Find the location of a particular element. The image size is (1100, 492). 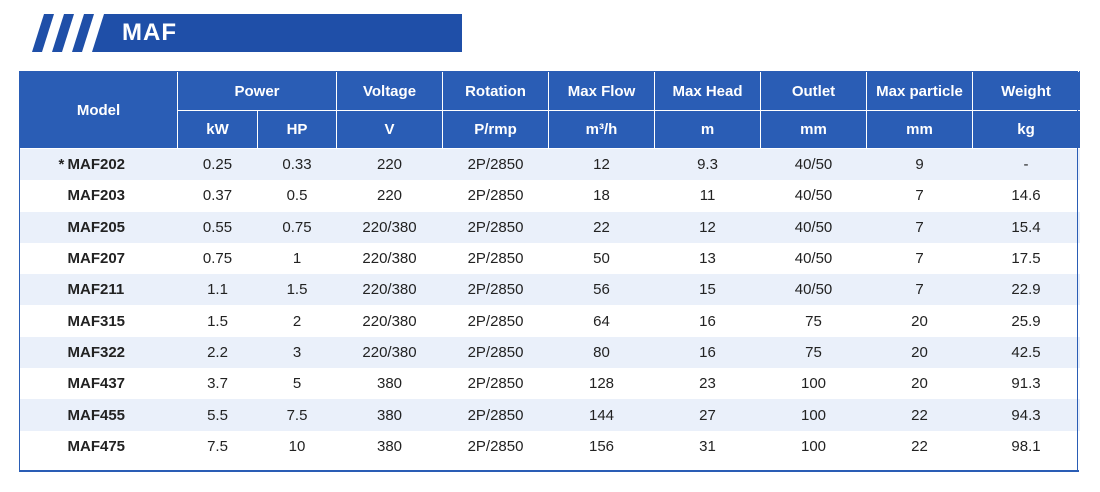

cell-model: MAF322 is located at coordinates (98, 352).